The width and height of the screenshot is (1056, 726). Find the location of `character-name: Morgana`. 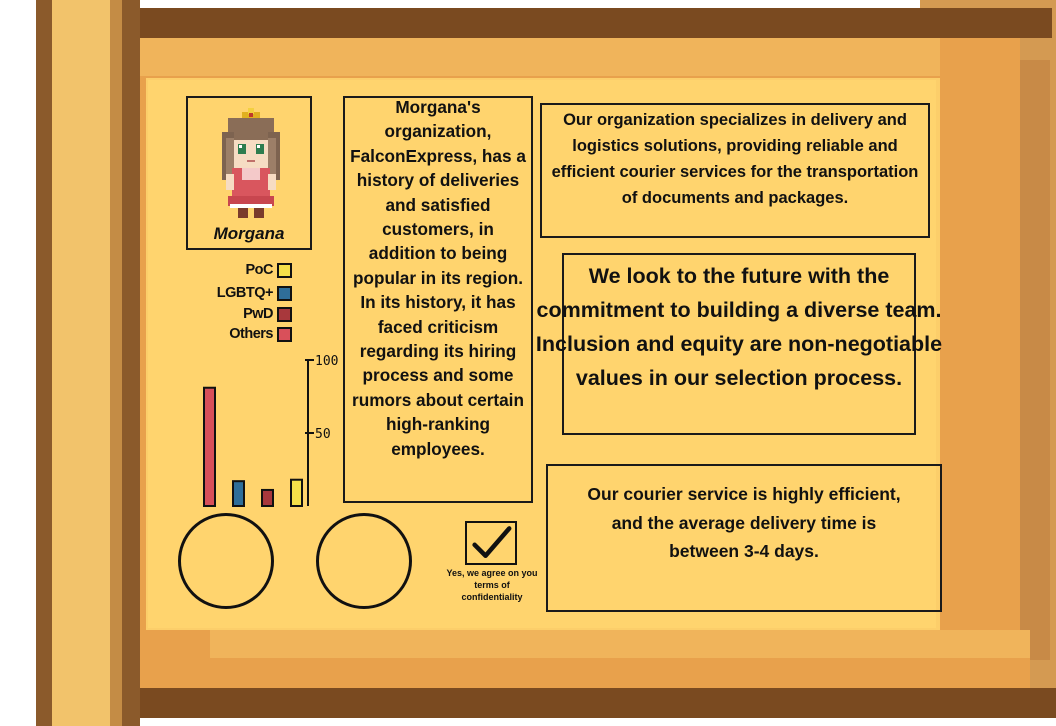

character-name: Morgana is located at coordinates (249, 233).